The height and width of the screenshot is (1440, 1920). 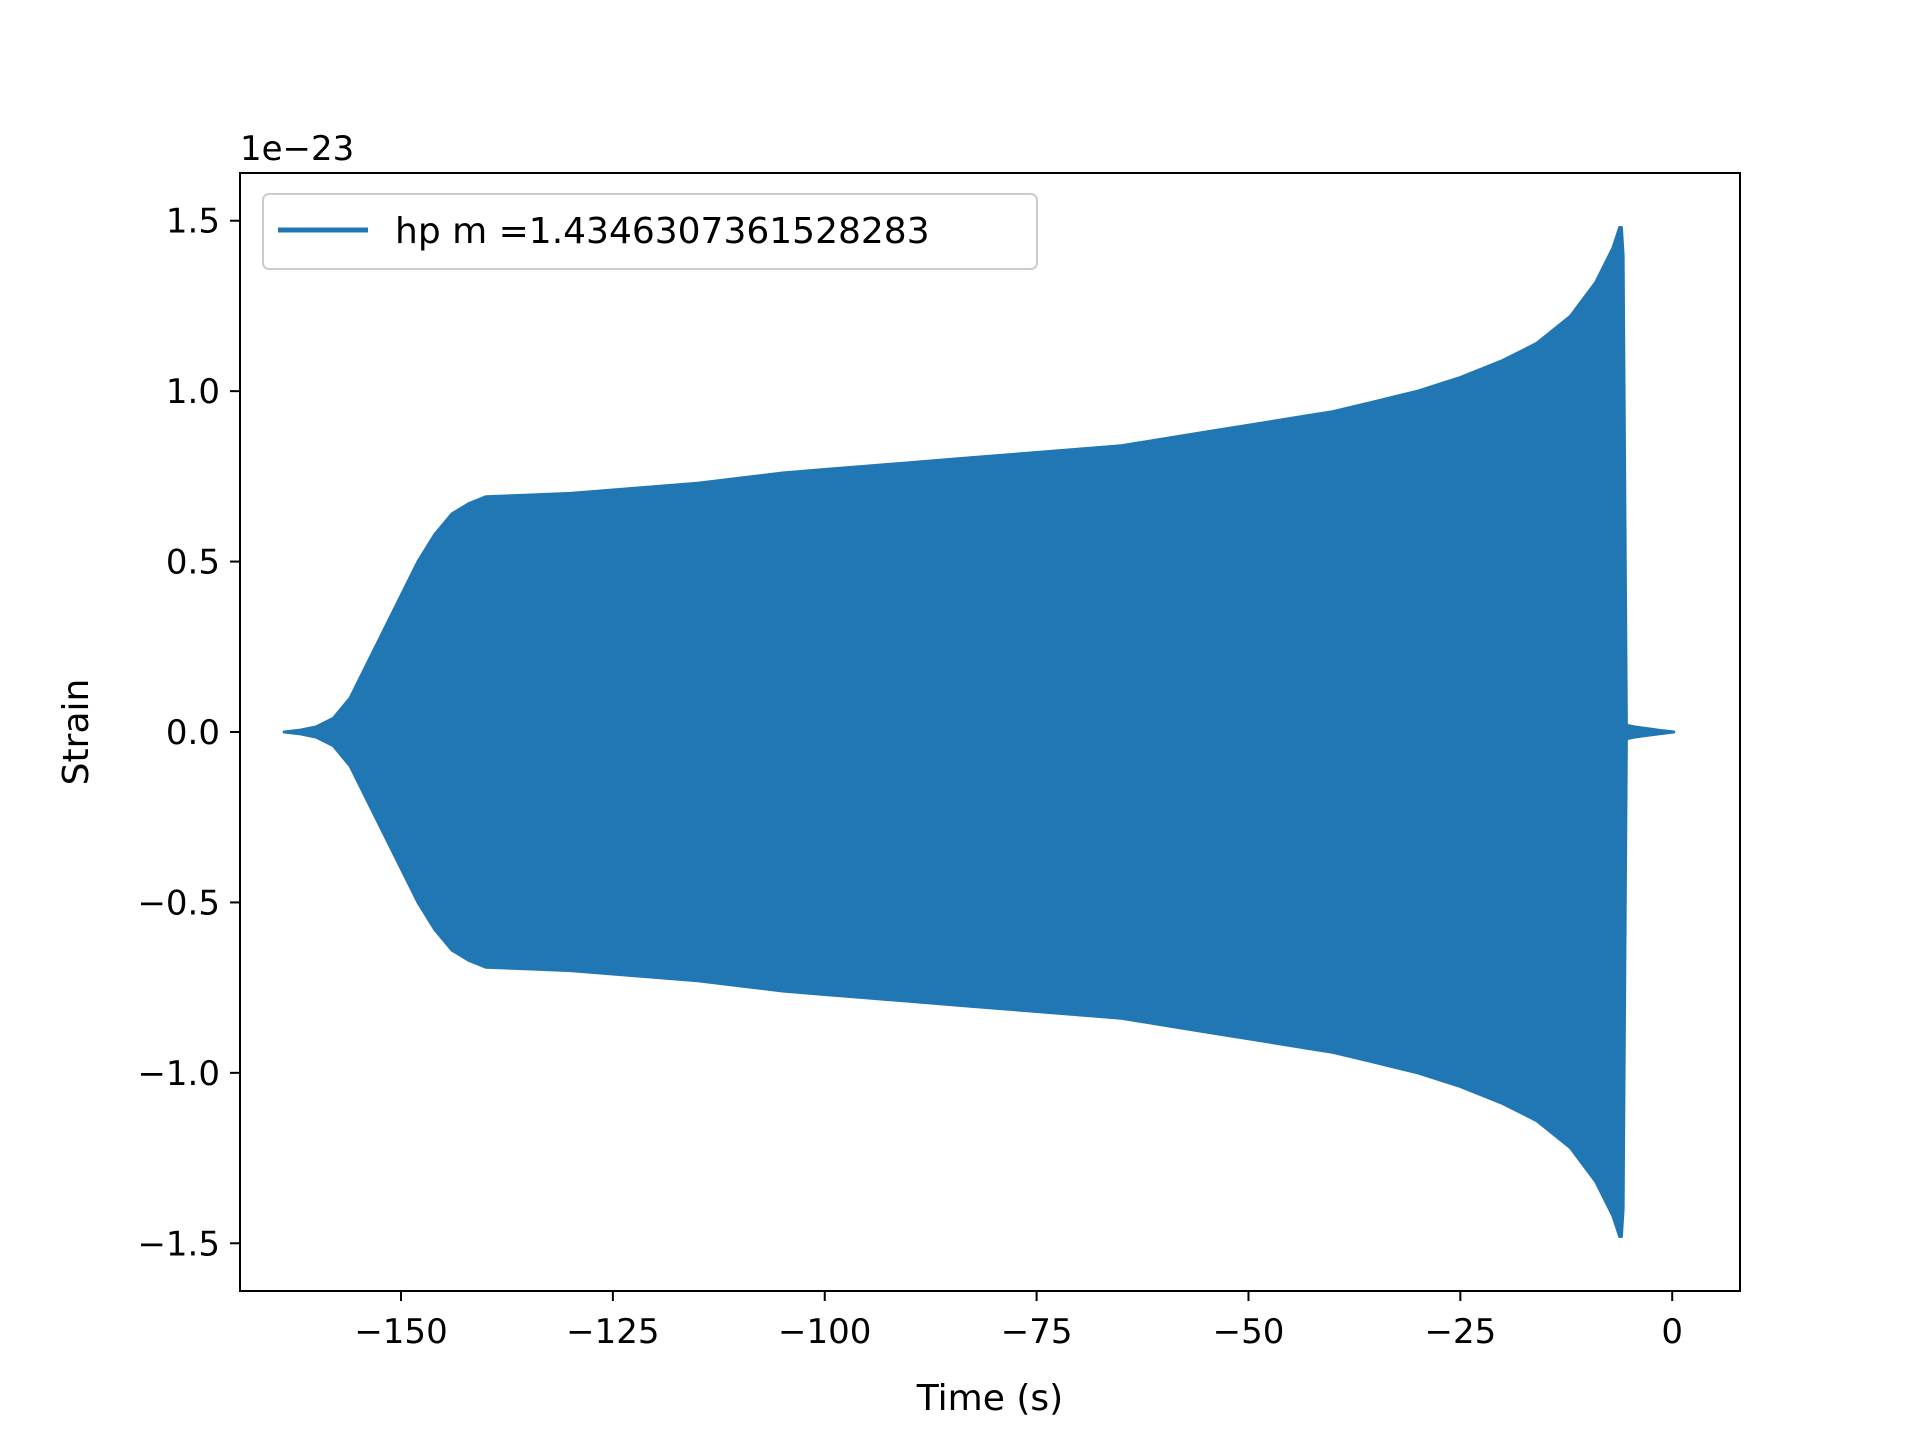 I want to click on y-tick-label: 0.0, so click(x=193, y=733).